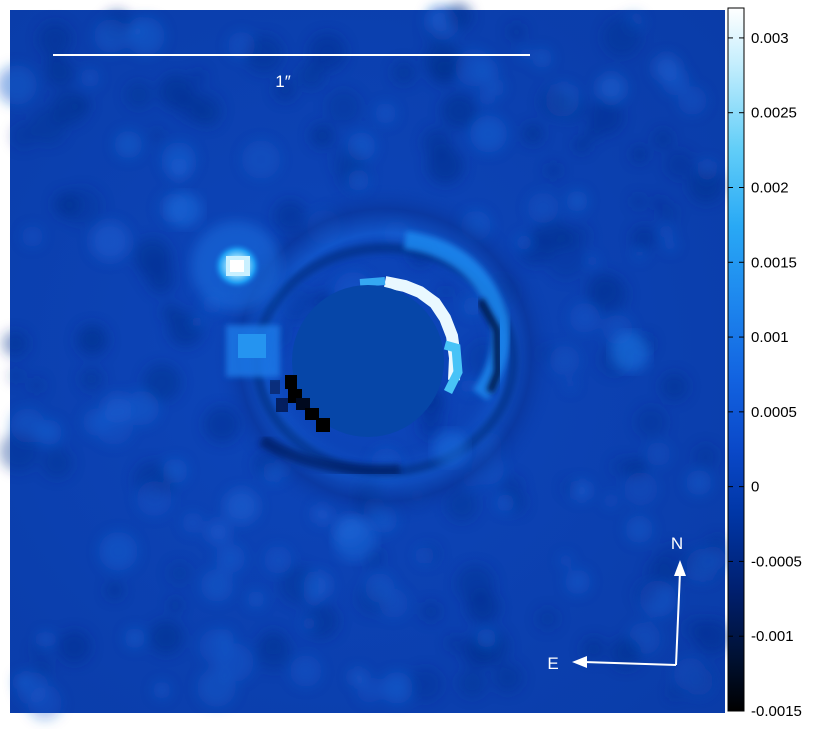 This screenshot has width=813, height=729. I want to click on dark-crescent, so click(329, 426).